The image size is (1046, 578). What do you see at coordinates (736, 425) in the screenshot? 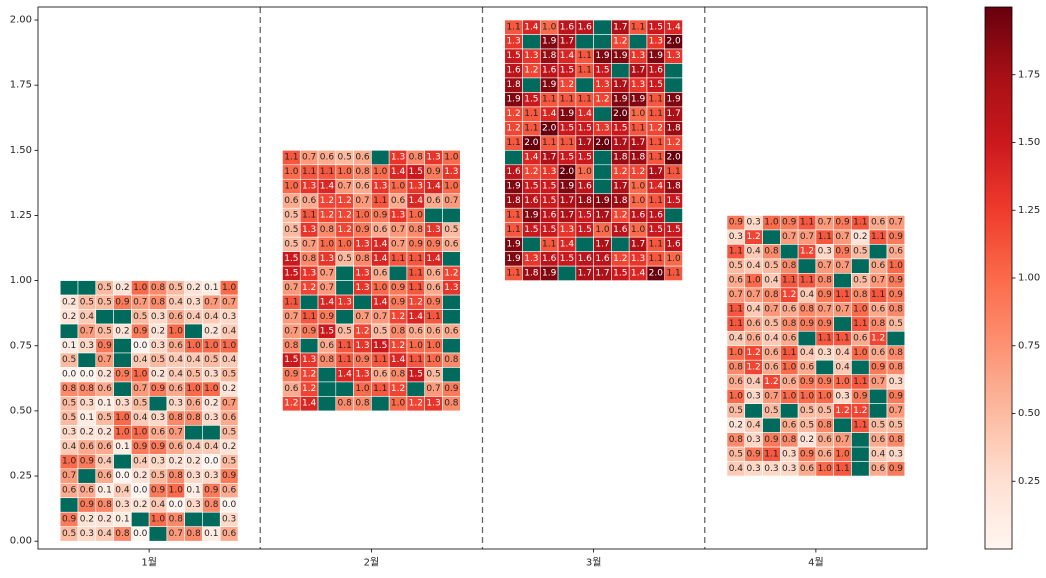
I see `cell-value-label: 0.2` at bounding box center [736, 425].